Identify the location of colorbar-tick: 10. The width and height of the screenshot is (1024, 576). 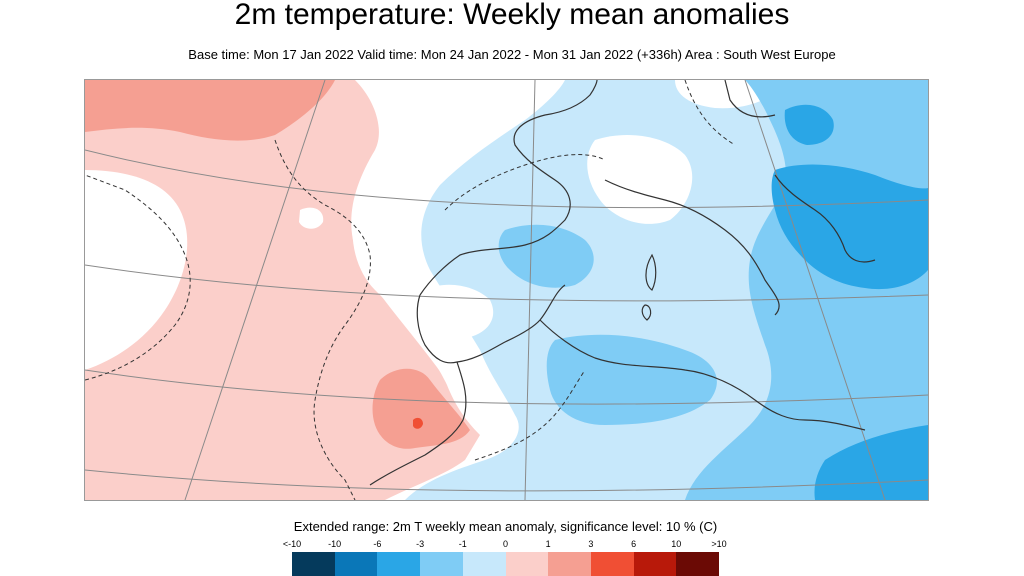
(676, 544).